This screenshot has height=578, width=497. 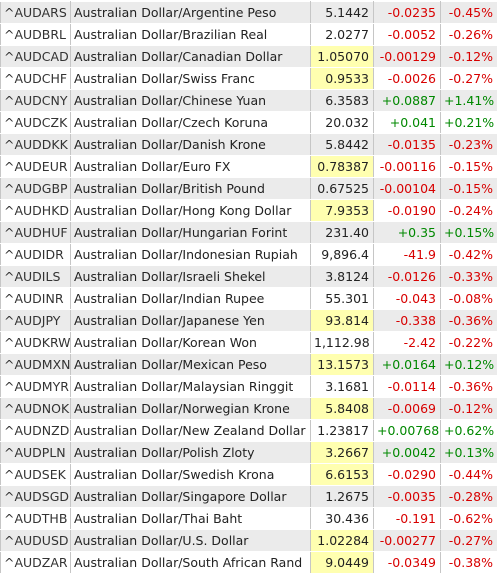 I want to click on currency-name-cell: Australian Dollar/Brazilian Real, so click(x=191, y=35).